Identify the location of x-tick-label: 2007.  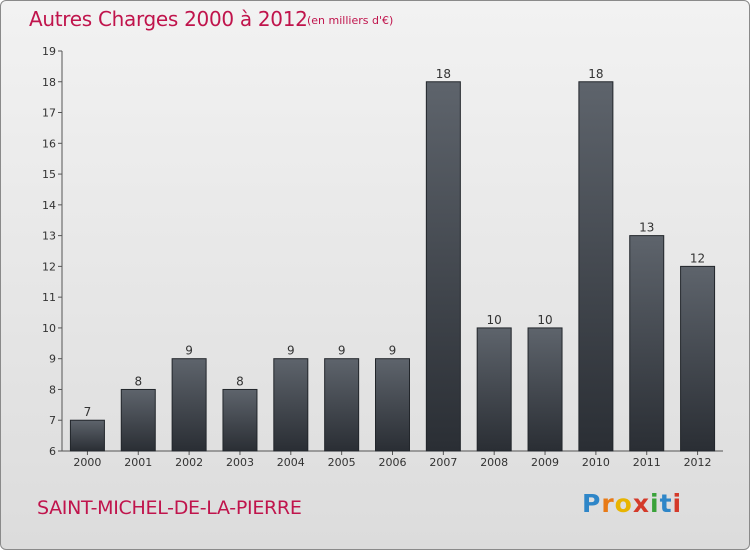
(443, 462).